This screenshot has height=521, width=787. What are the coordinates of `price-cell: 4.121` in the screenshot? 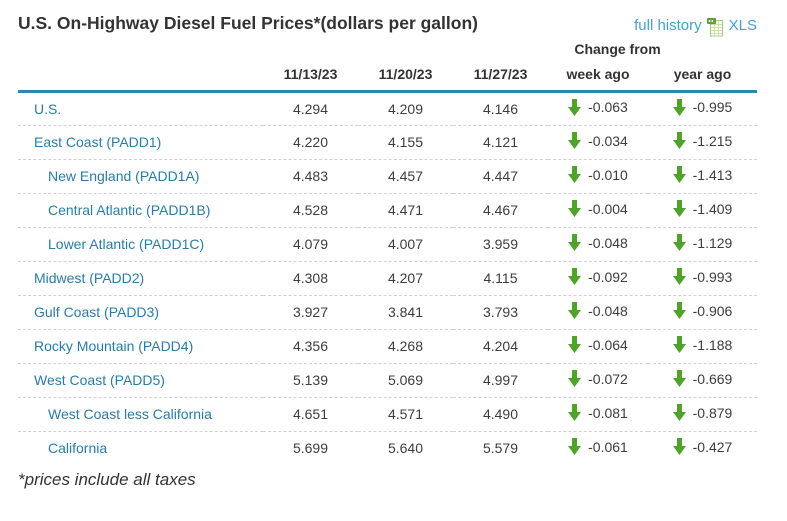 It's located at (500, 142).